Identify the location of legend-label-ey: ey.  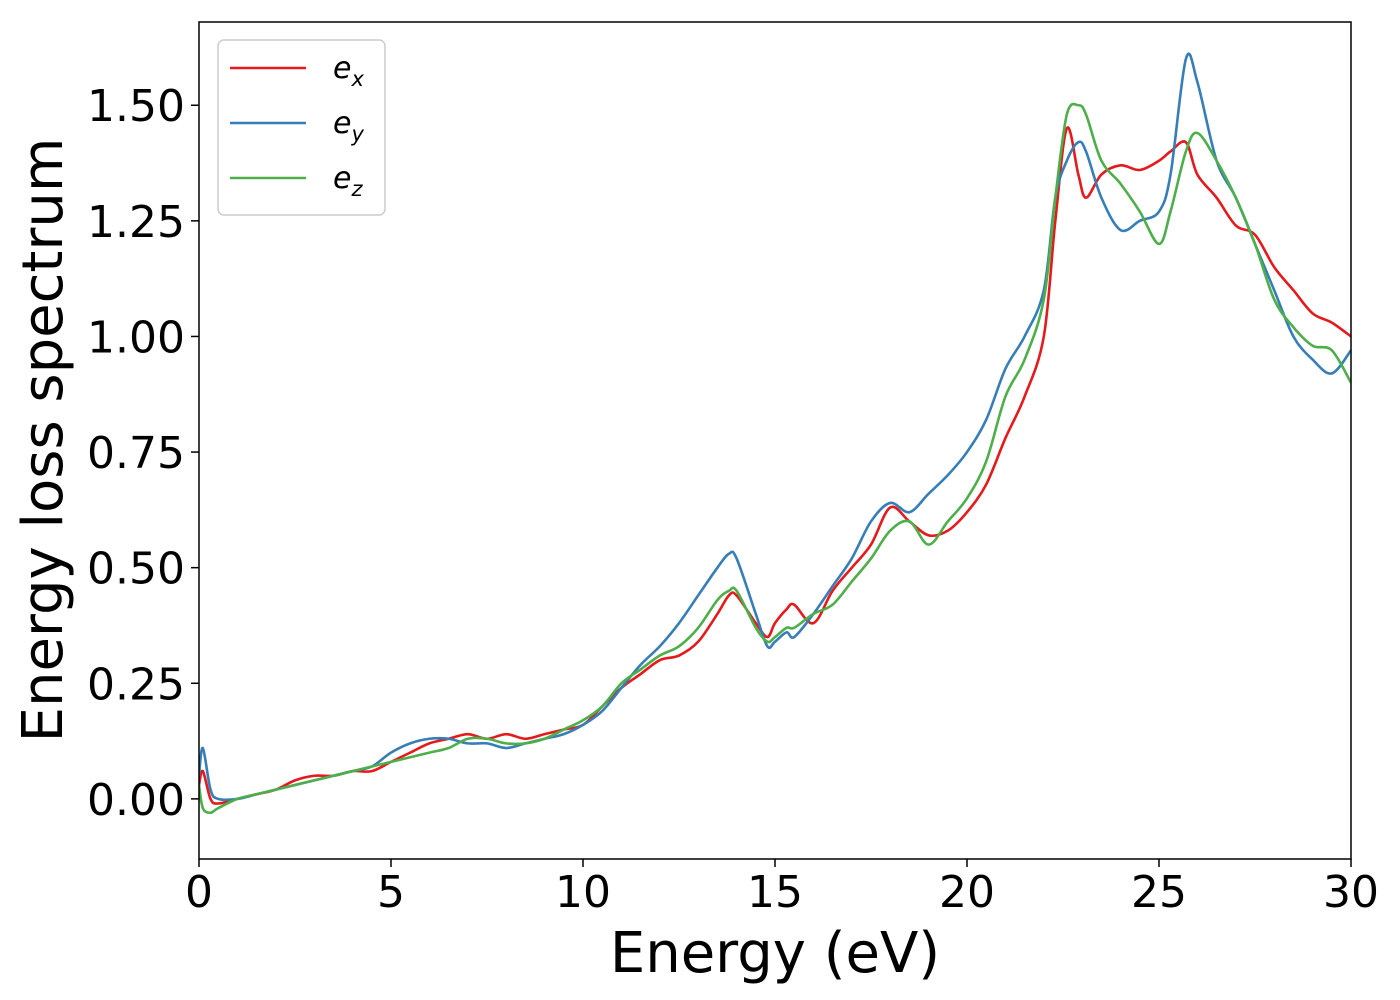
(348, 126).